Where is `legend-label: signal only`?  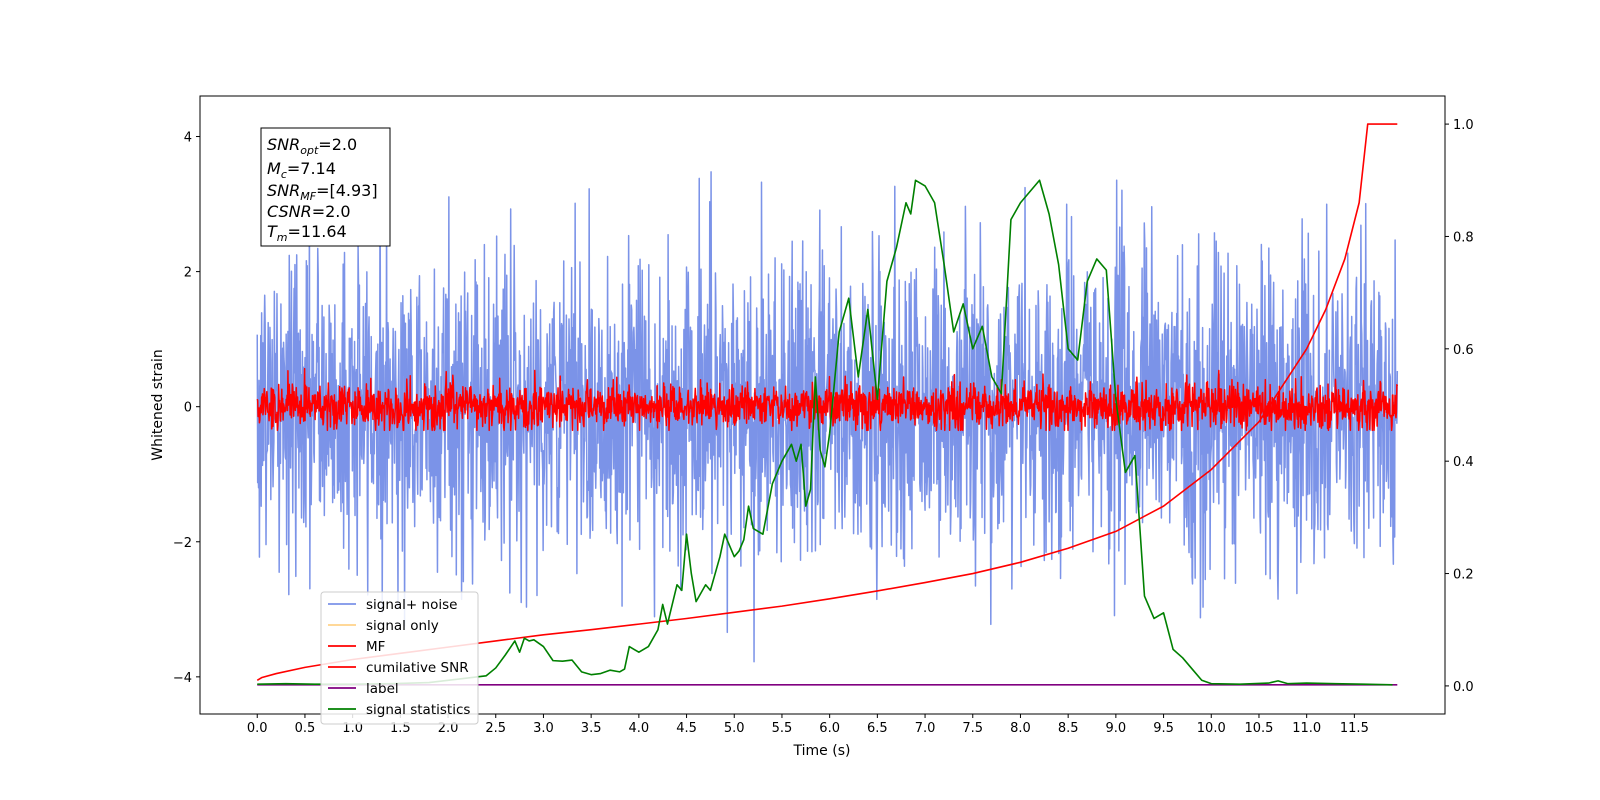 legend-label: signal only is located at coordinates (402, 626).